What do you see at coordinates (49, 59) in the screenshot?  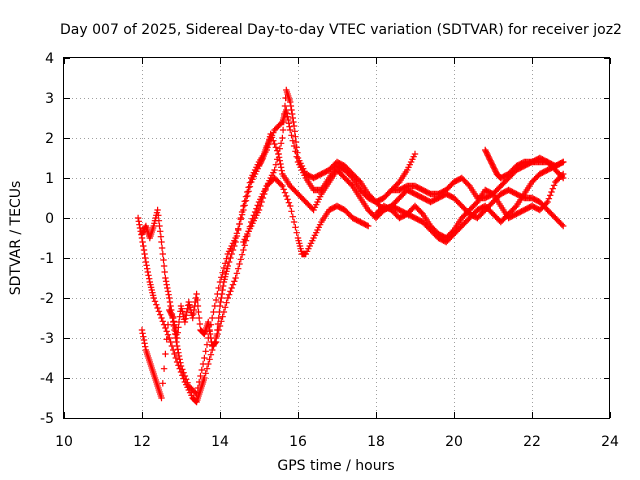 I see `y-tick-label: 4` at bounding box center [49, 59].